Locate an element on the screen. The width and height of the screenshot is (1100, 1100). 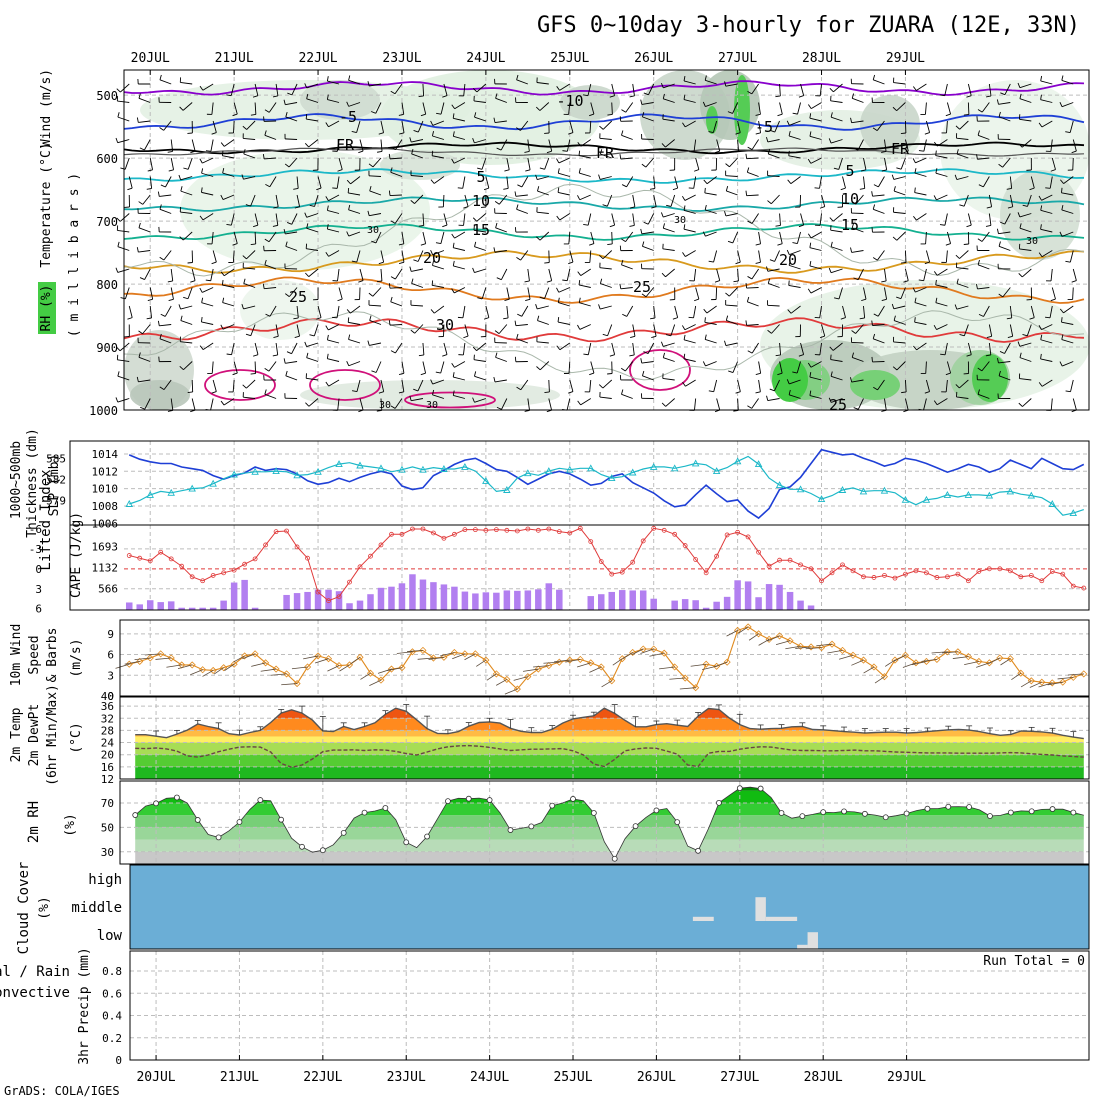
bottom-date-label: 28JUL is located at coordinates (823, 1077).